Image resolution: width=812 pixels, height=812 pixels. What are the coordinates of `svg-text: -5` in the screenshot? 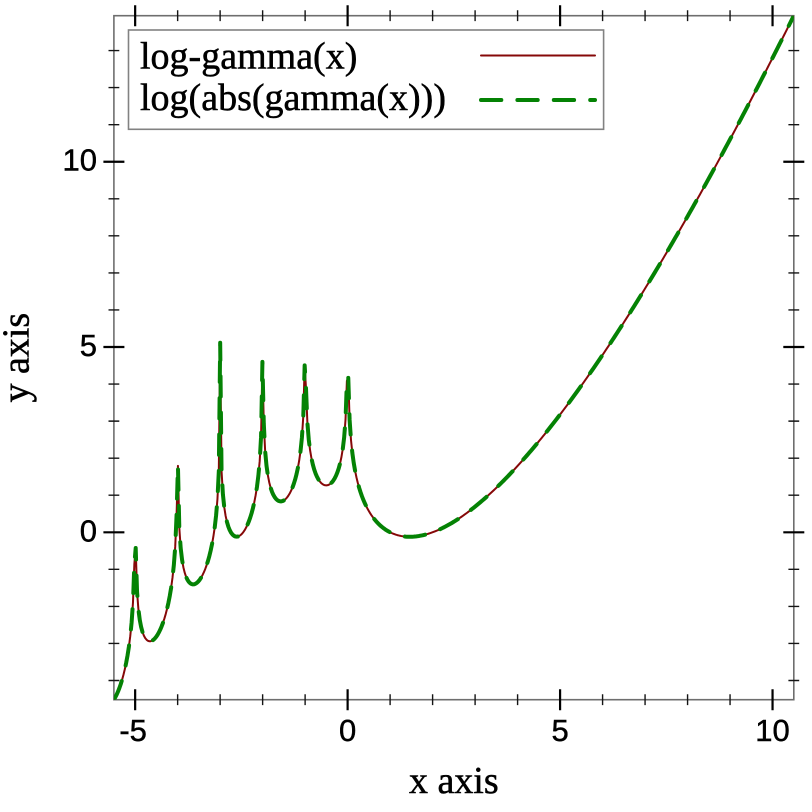 It's located at (133, 730).